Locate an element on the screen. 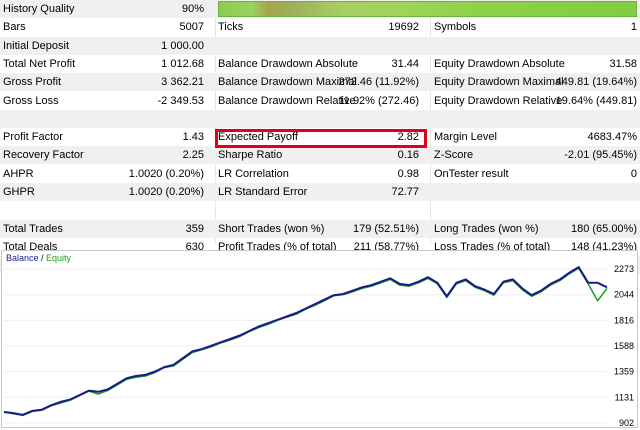 The height and width of the screenshot is (430, 640). metric-value: 2.25 is located at coordinates (193, 155).